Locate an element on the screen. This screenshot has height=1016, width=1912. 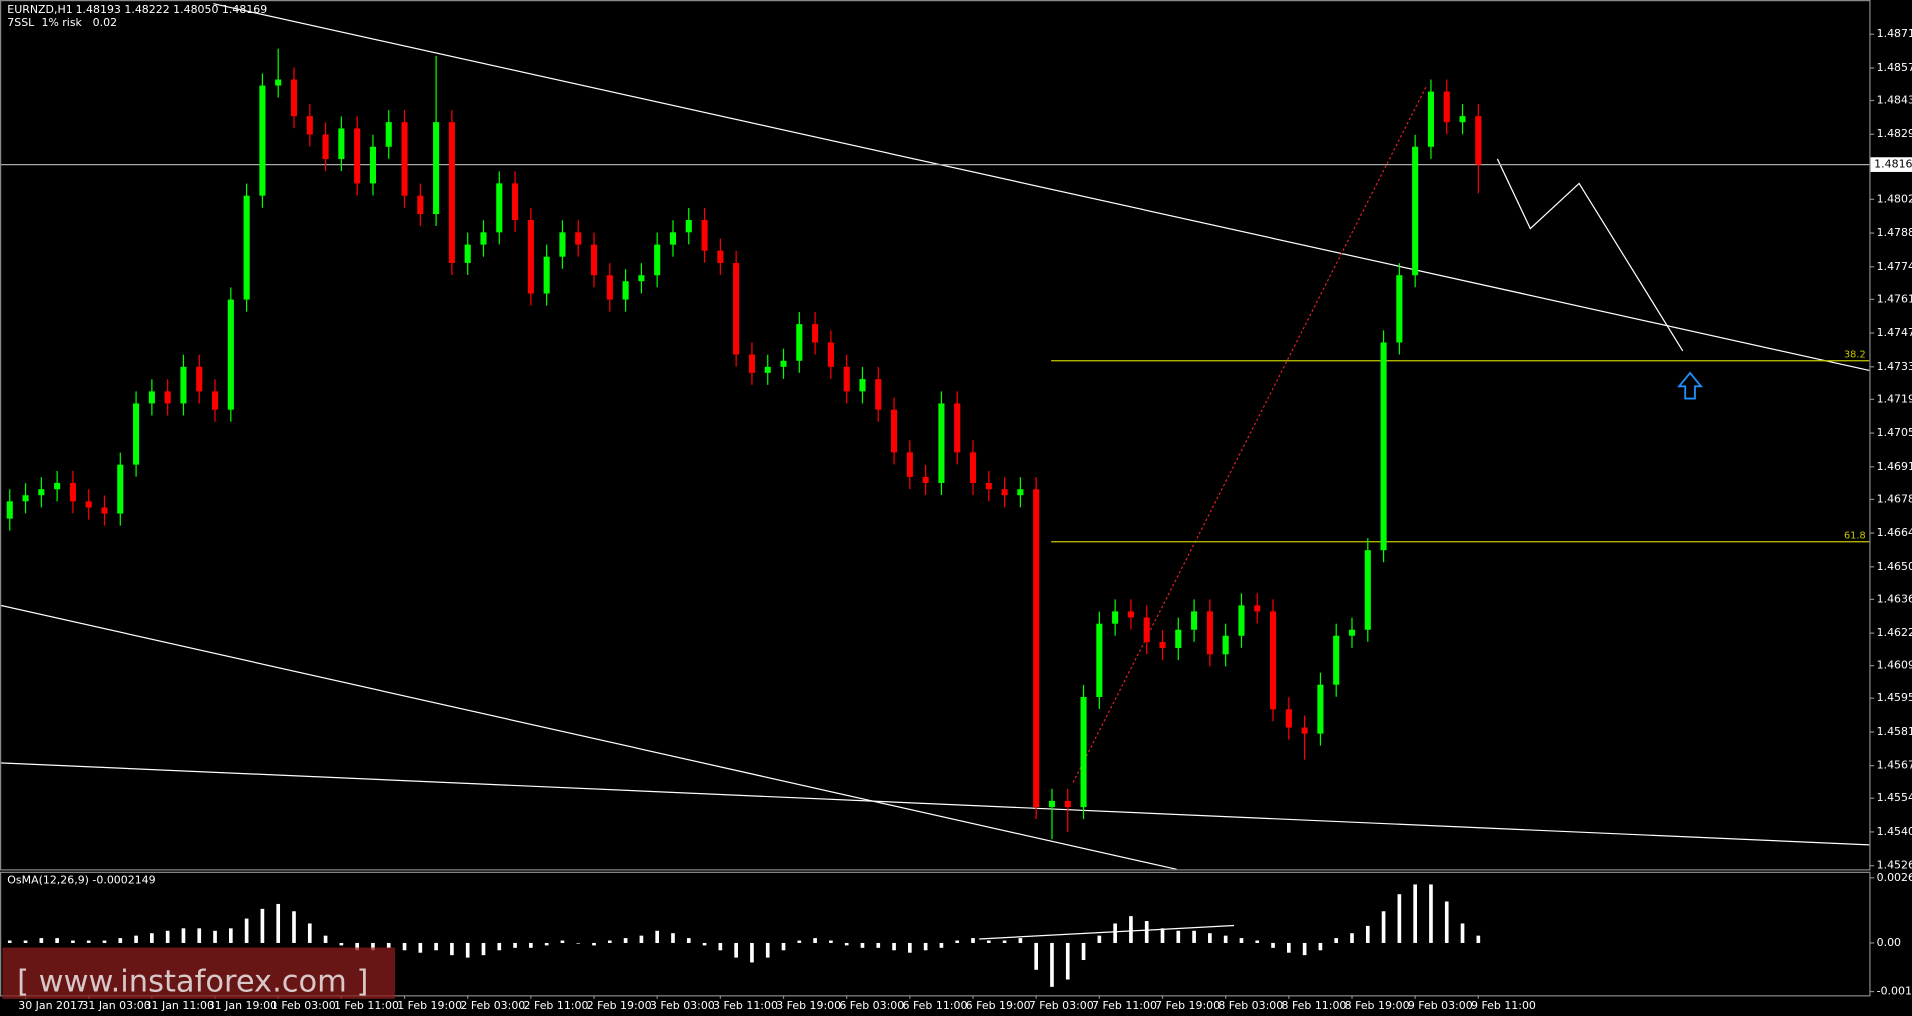
x-tick-label: 31 Jan 03:00 is located at coordinates (115, 1005).